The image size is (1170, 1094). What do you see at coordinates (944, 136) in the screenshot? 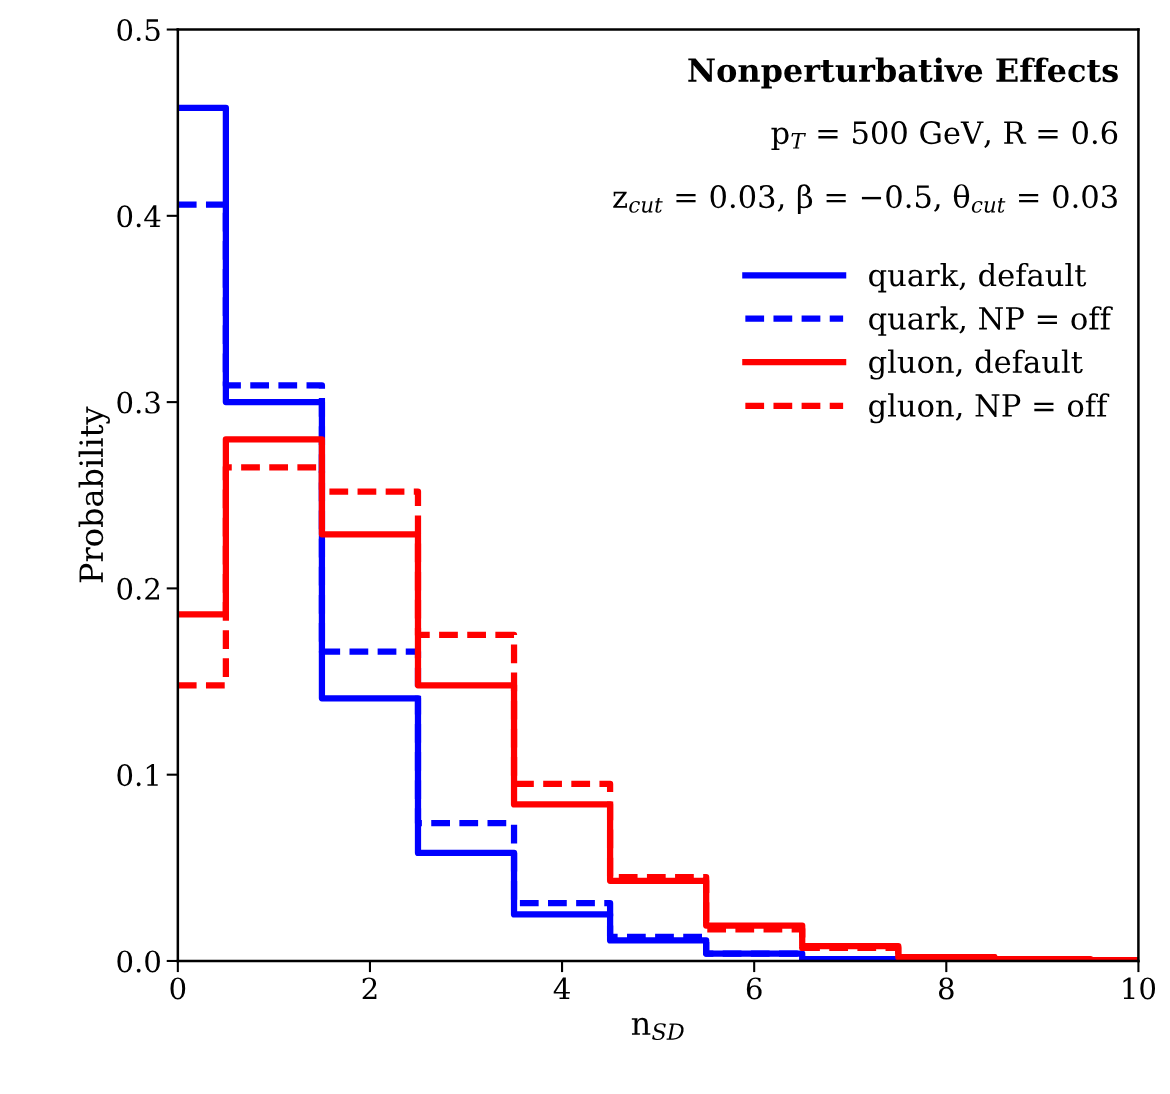
I see `annotation: p$_{T}$ = 500 GeV, R = 0.6` at bounding box center [944, 136].